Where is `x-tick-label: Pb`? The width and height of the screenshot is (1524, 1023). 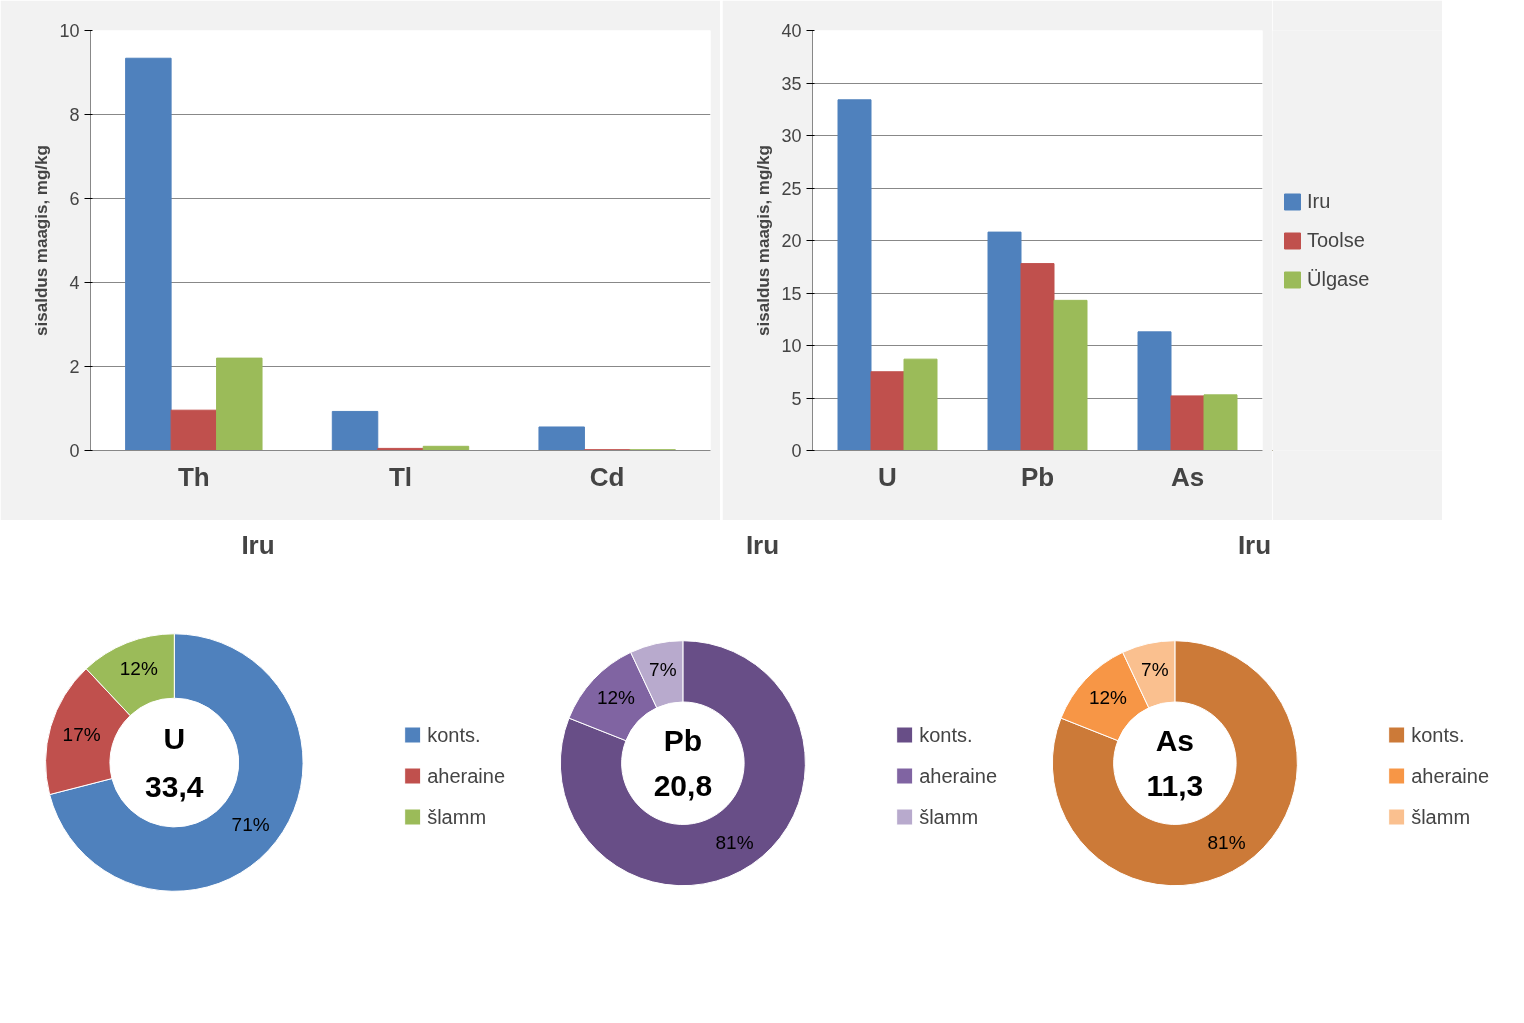 x-tick-label: Pb is located at coordinates (1037, 476).